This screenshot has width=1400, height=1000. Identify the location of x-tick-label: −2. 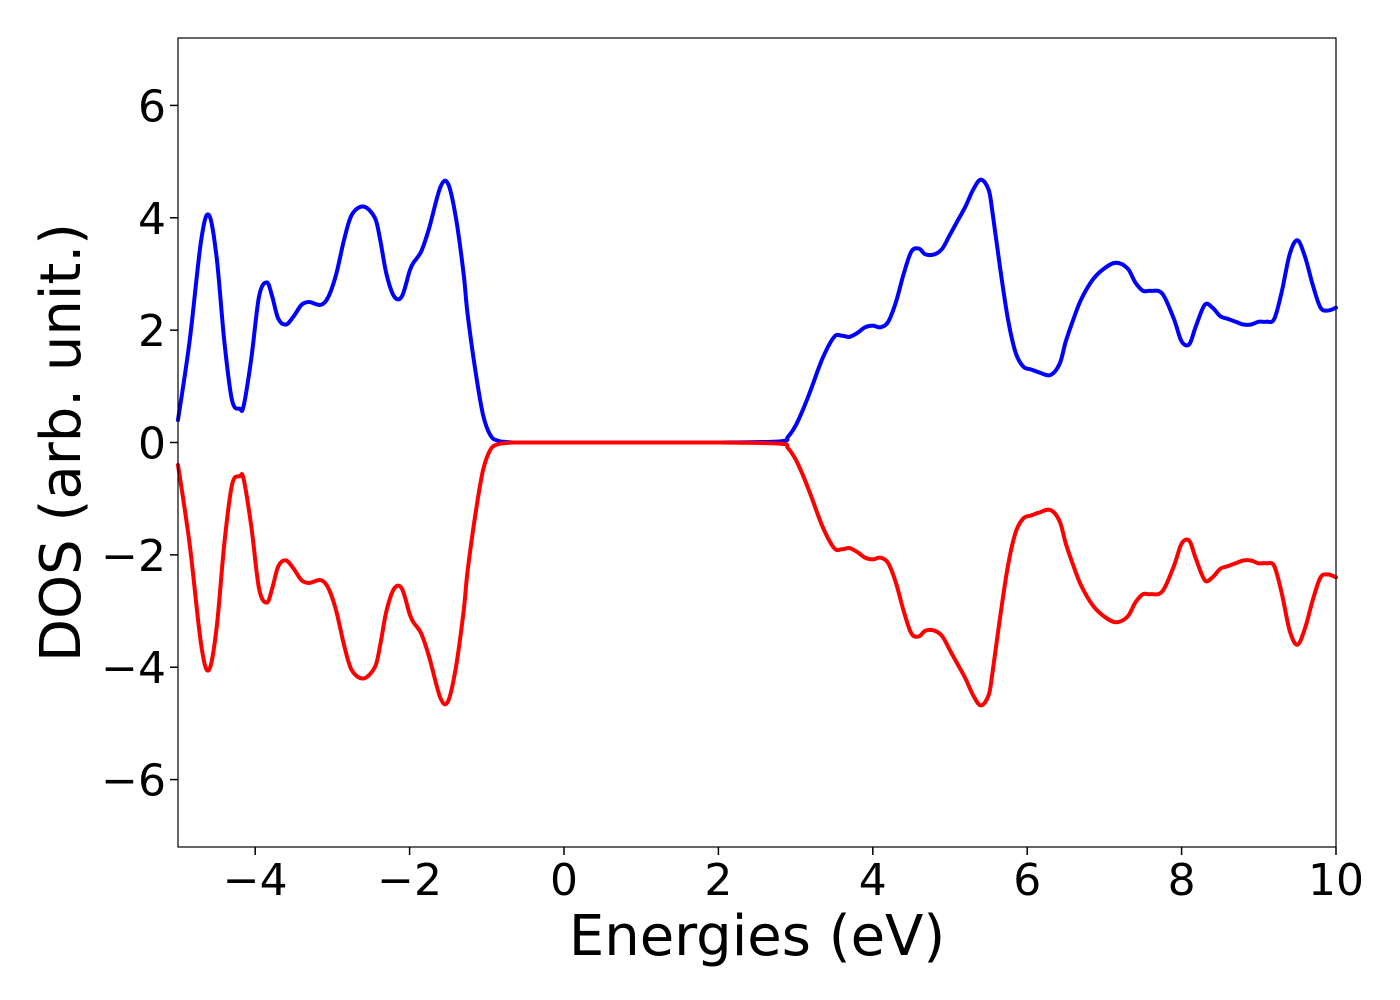
(409, 880).